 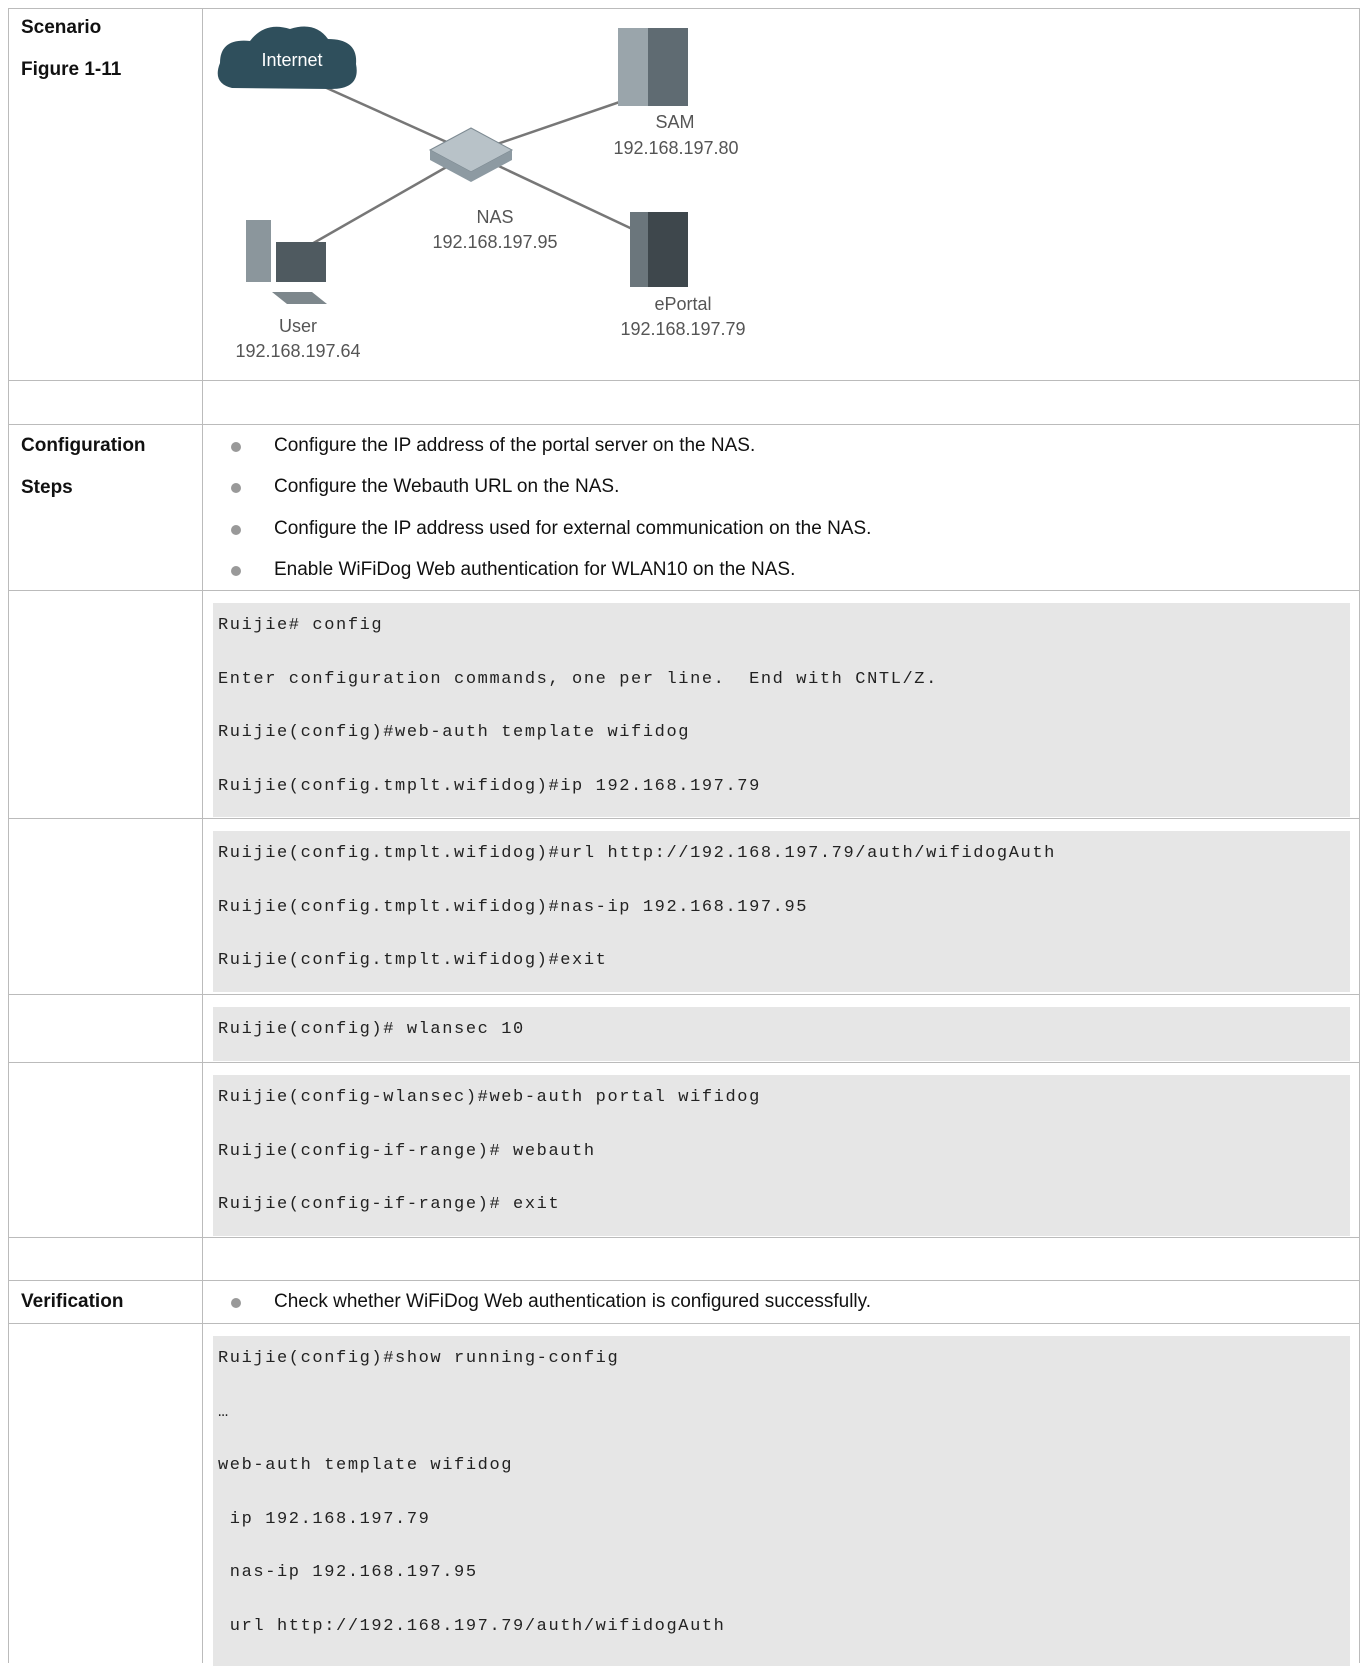 What do you see at coordinates (407, 1151) in the screenshot?
I see `code-line: Ruijie(config-if-range)# webauth` at bounding box center [407, 1151].